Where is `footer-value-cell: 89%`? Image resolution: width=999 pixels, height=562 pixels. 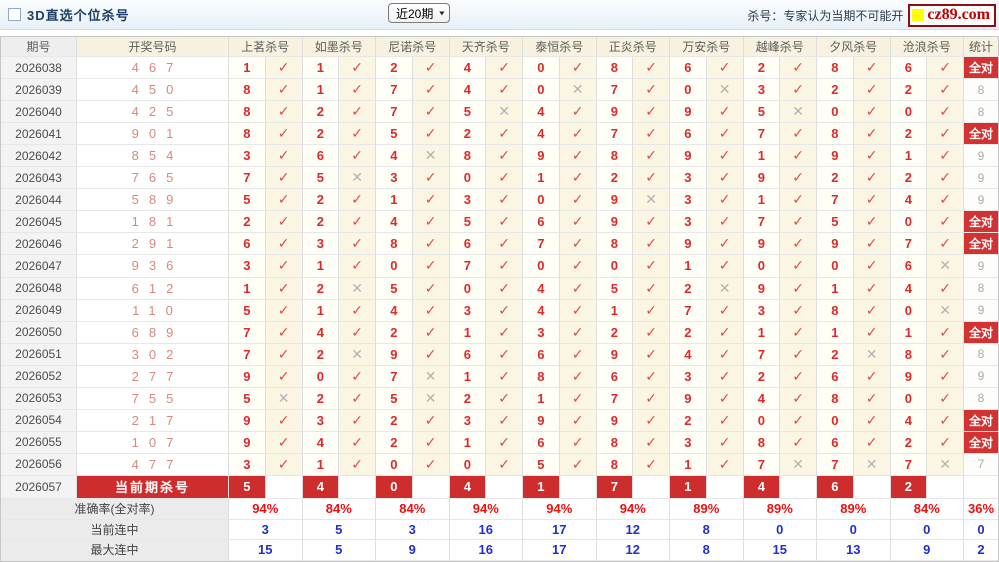
footer-value-cell: 89% is located at coordinates (780, 509).